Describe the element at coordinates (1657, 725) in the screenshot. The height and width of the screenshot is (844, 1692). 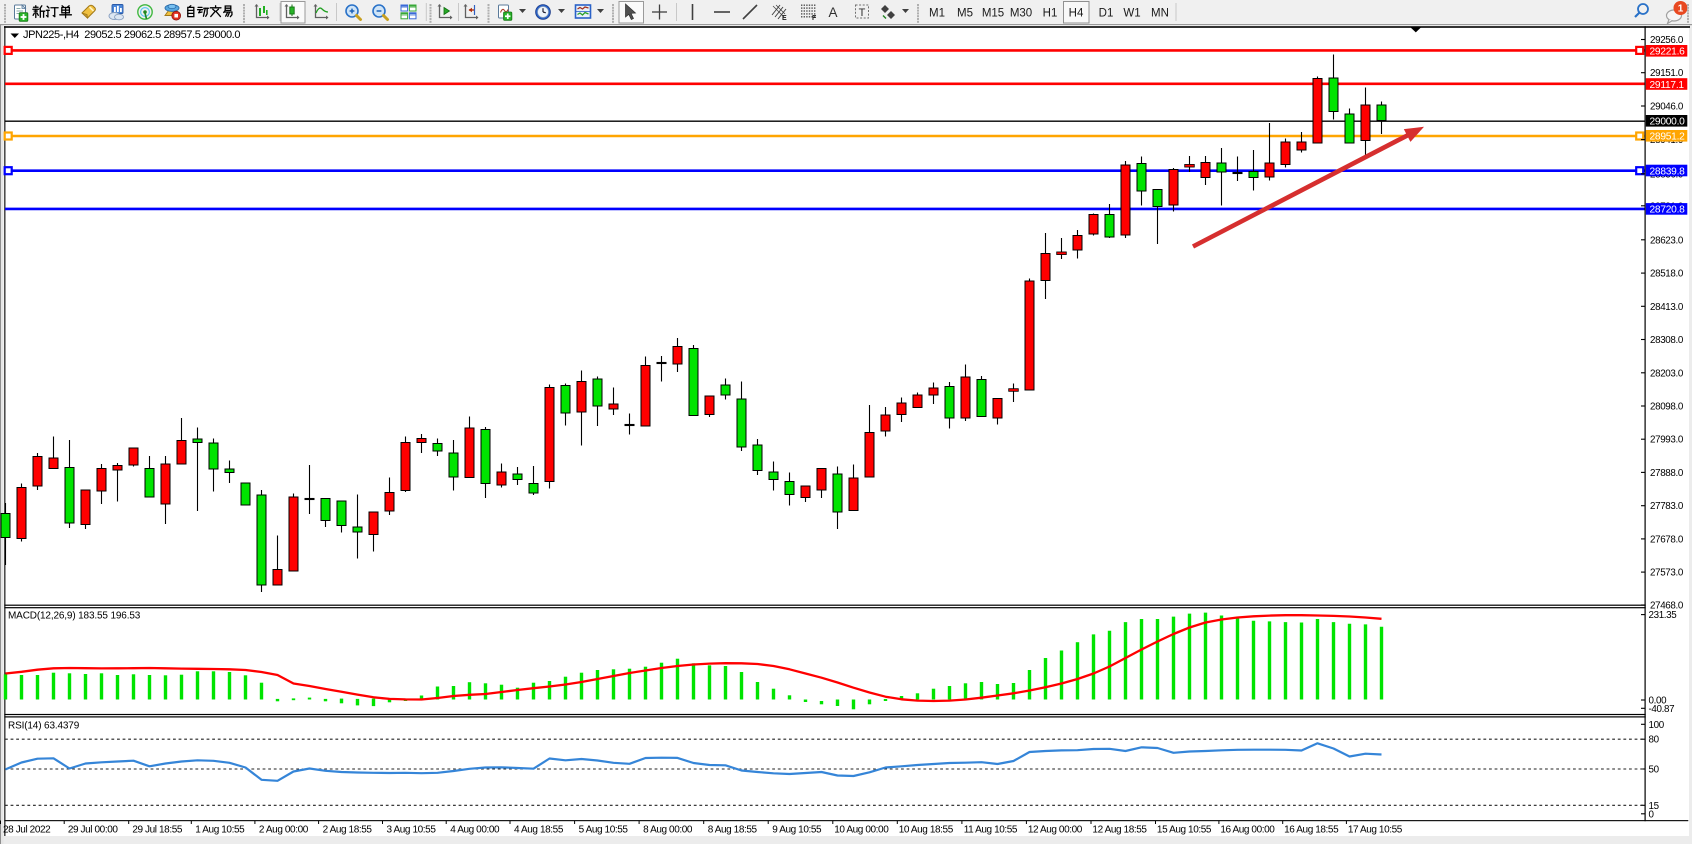
I see `svg-text: 100` at that location.